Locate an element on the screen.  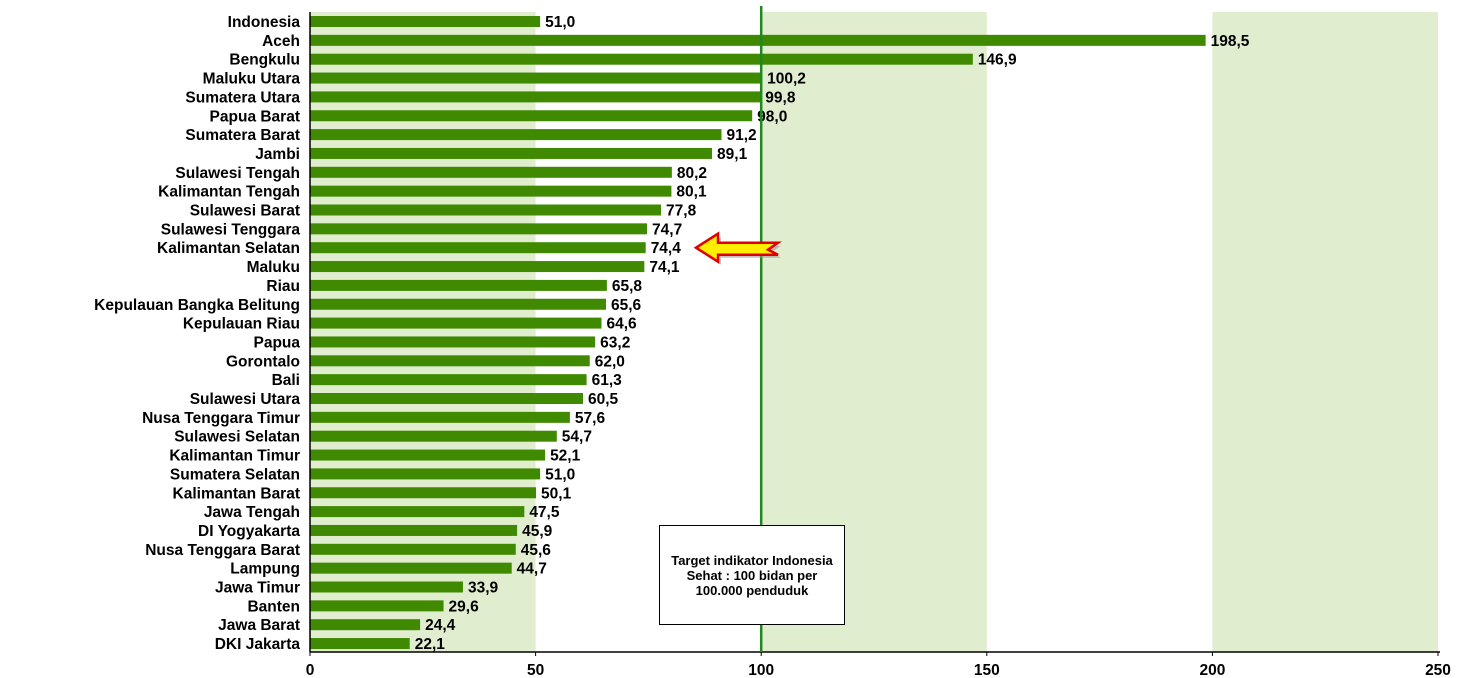
x-tick-label: 100 is located at coordinates (761, 670).